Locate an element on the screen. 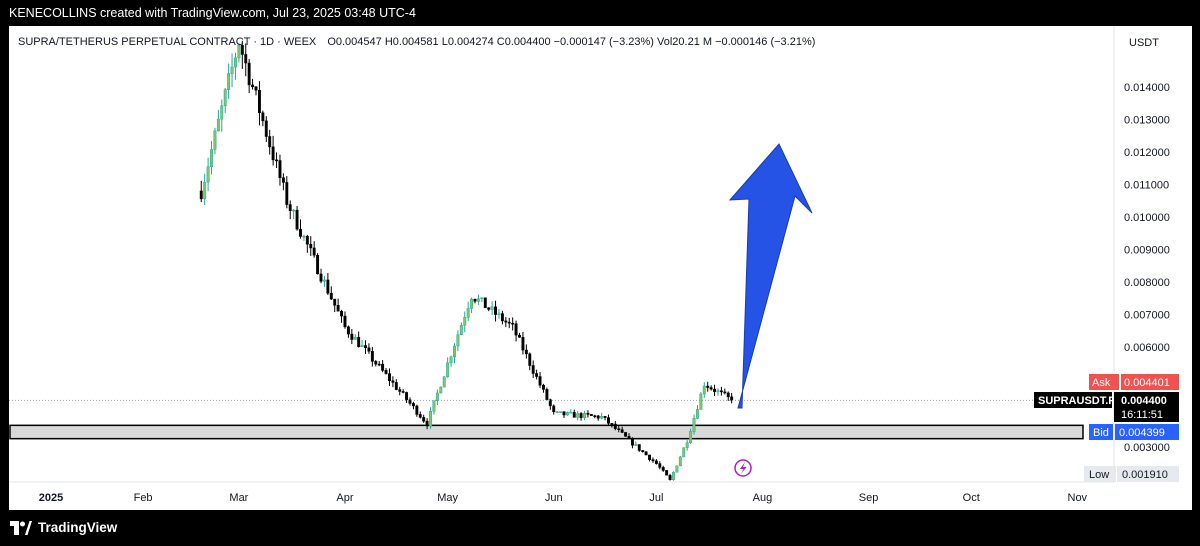 This screenshot has height=546, width=1200. y-tick-label: 0.012000 is located at coordinates (1147, 153).